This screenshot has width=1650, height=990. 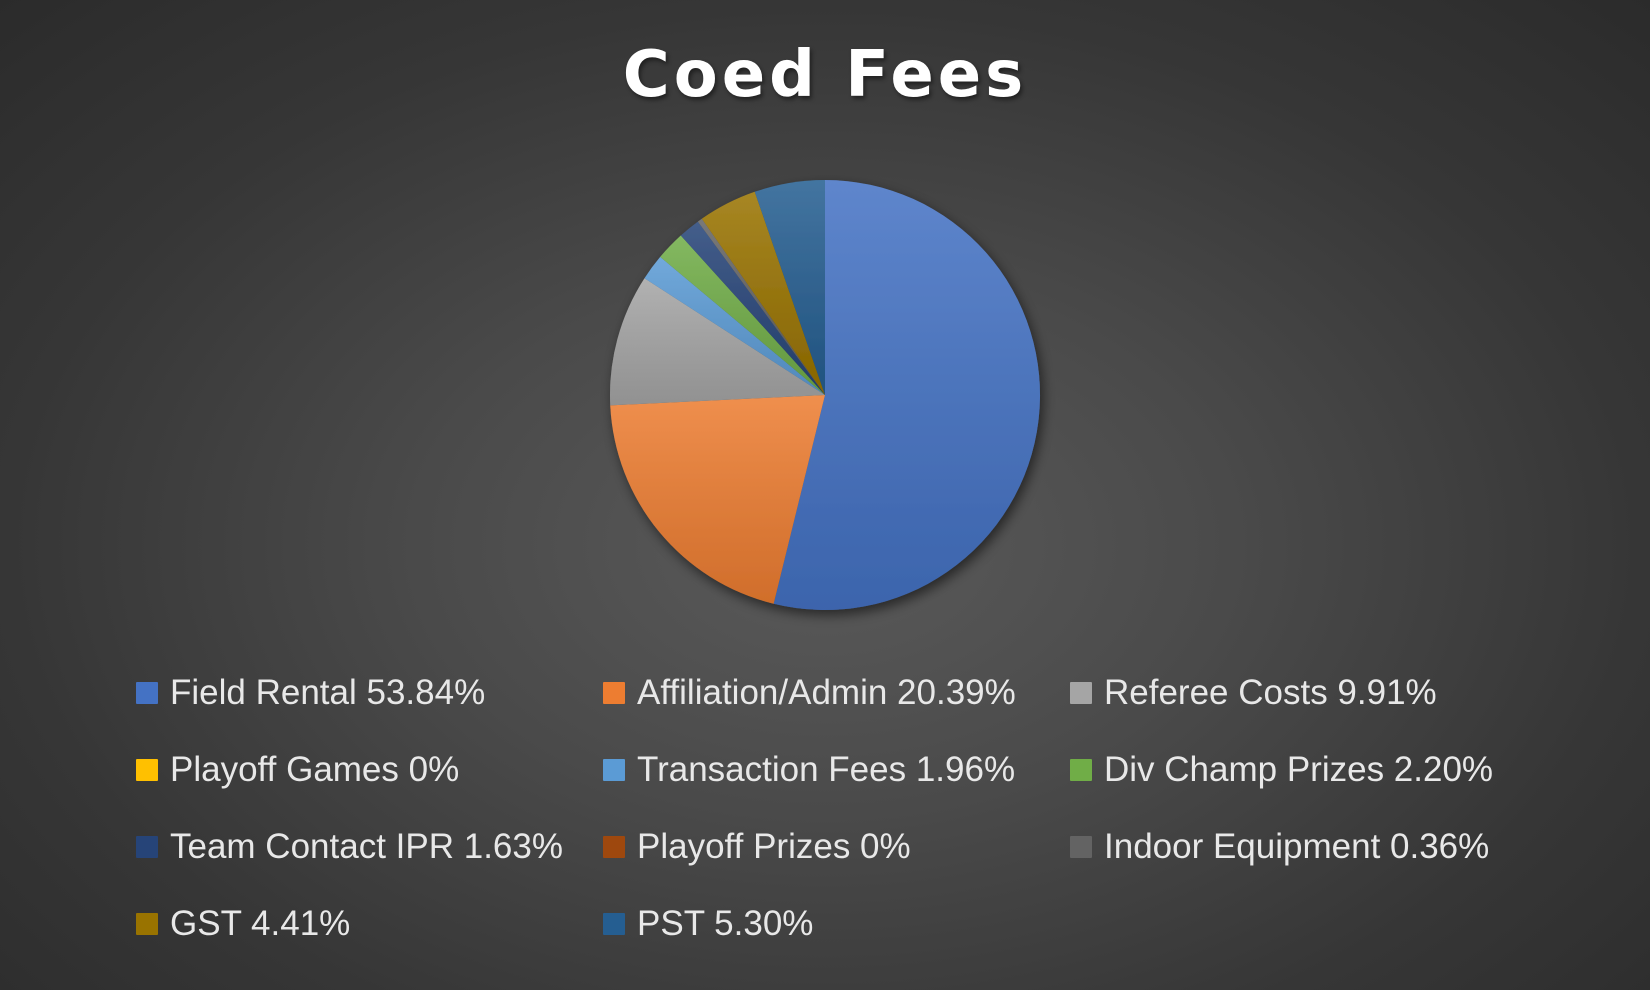 What do you see at coordinates (260, 923) in the screenshot?
I see `legend-label: GST 4.41%` at bounding box center [260, 923].